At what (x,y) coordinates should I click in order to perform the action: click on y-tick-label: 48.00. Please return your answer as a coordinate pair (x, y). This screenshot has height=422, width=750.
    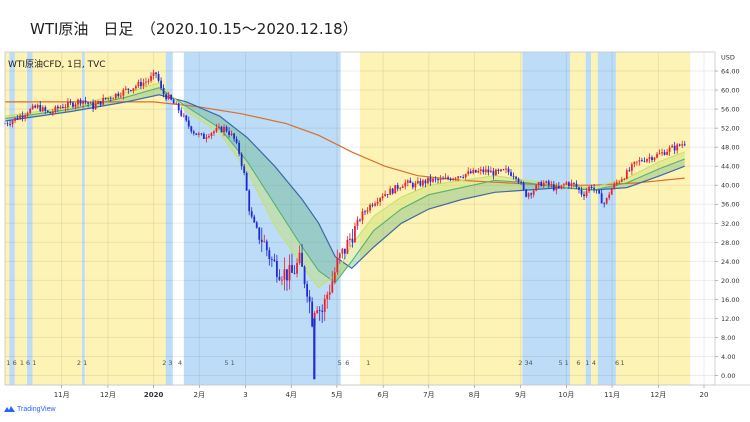
    Looking at the image, I should click on (730, 148).